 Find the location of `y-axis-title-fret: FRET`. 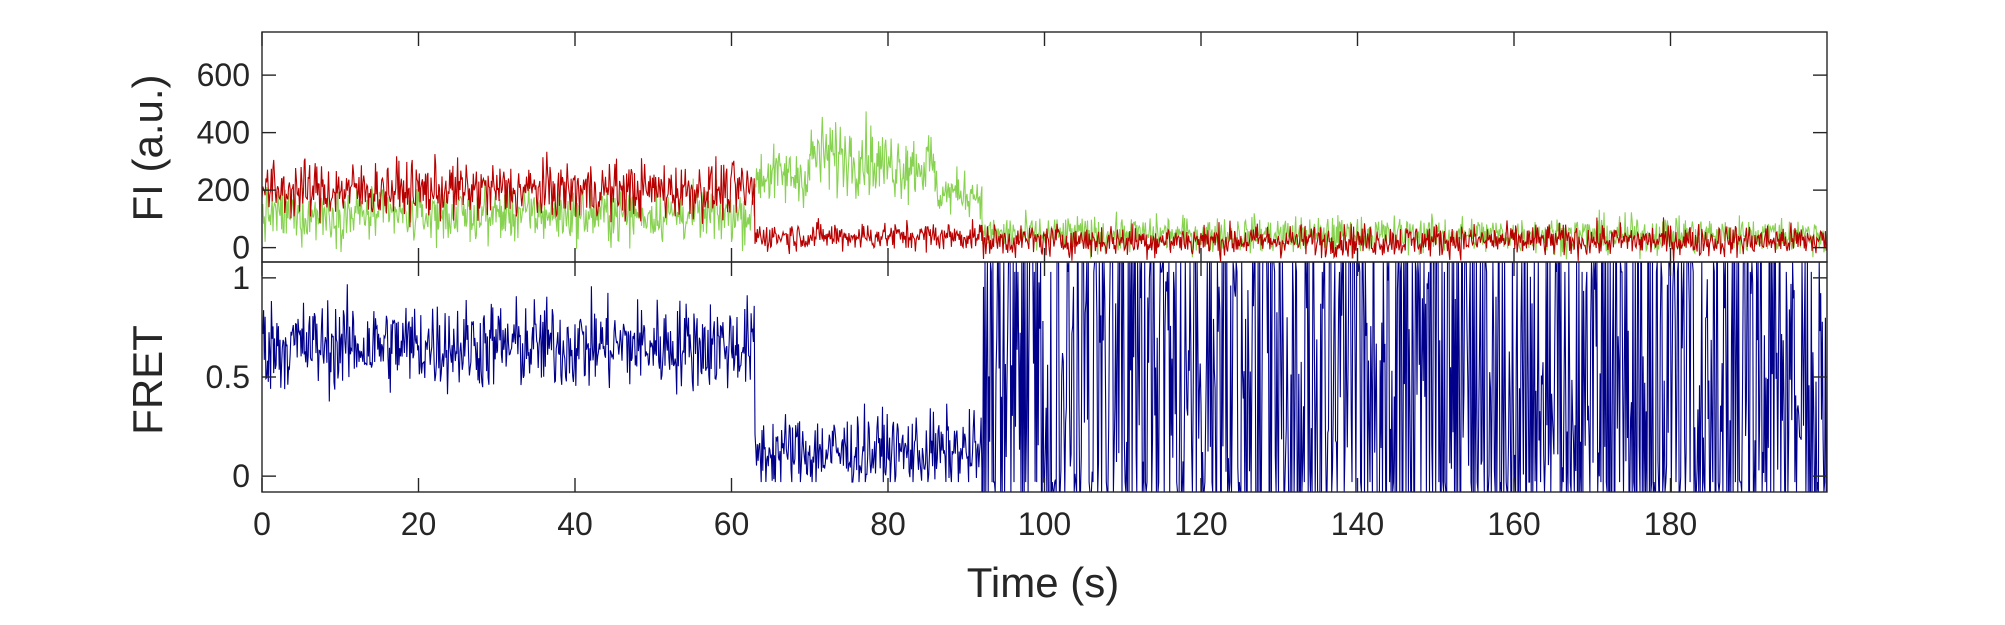

y-axis-title-fret: FRET is located at coordinates (147, 380).